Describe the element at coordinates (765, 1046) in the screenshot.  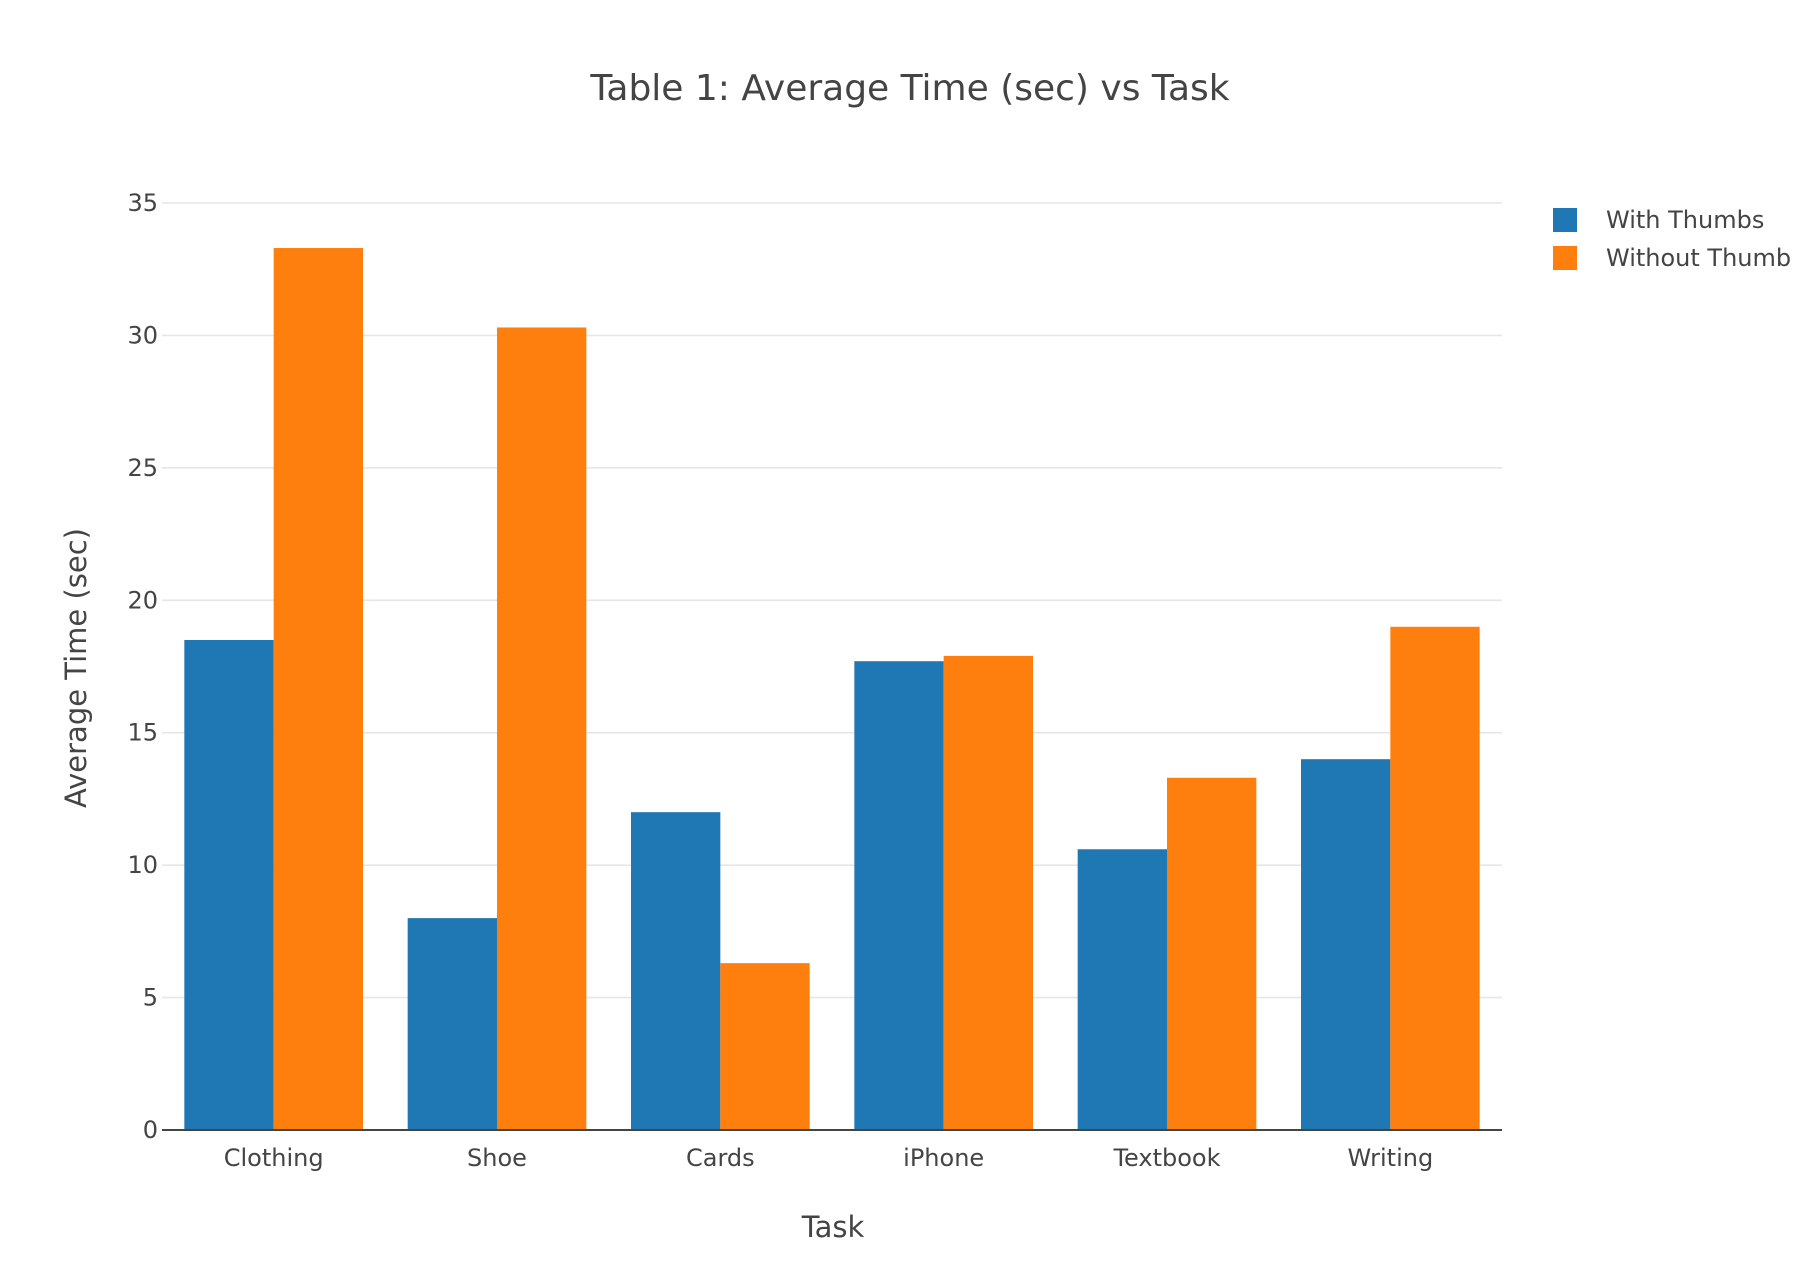
I see `bar-cards-without-thumb` at that location.